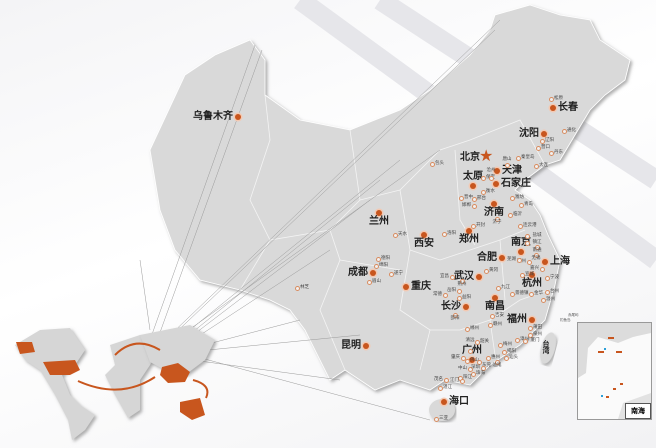 This screenshot has height=448, width=656. Describe the element at coordinates (484, 341) in the screenshot. I see `city-label: 韶关` at that location.